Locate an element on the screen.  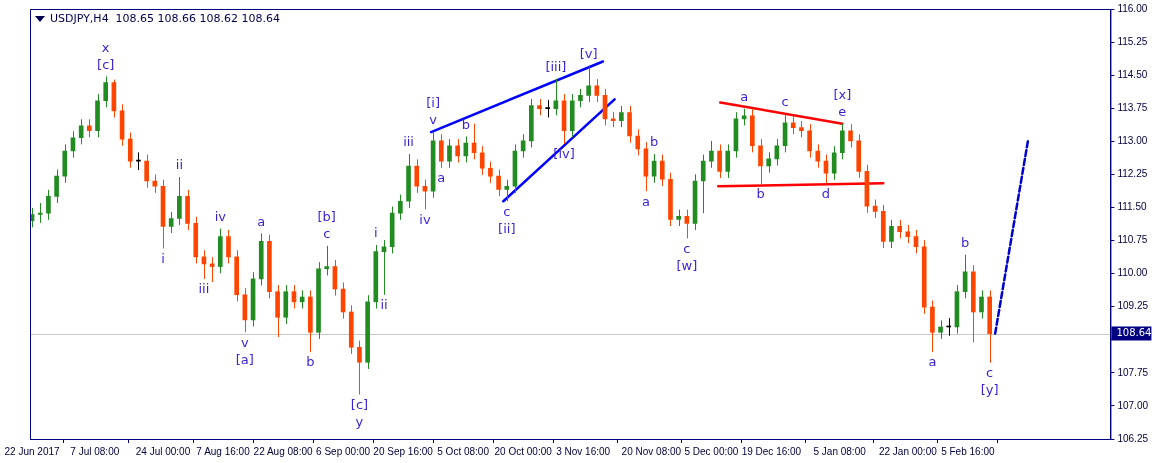
y-tick-label: 113.00 is located at coordinates (1132, 141).